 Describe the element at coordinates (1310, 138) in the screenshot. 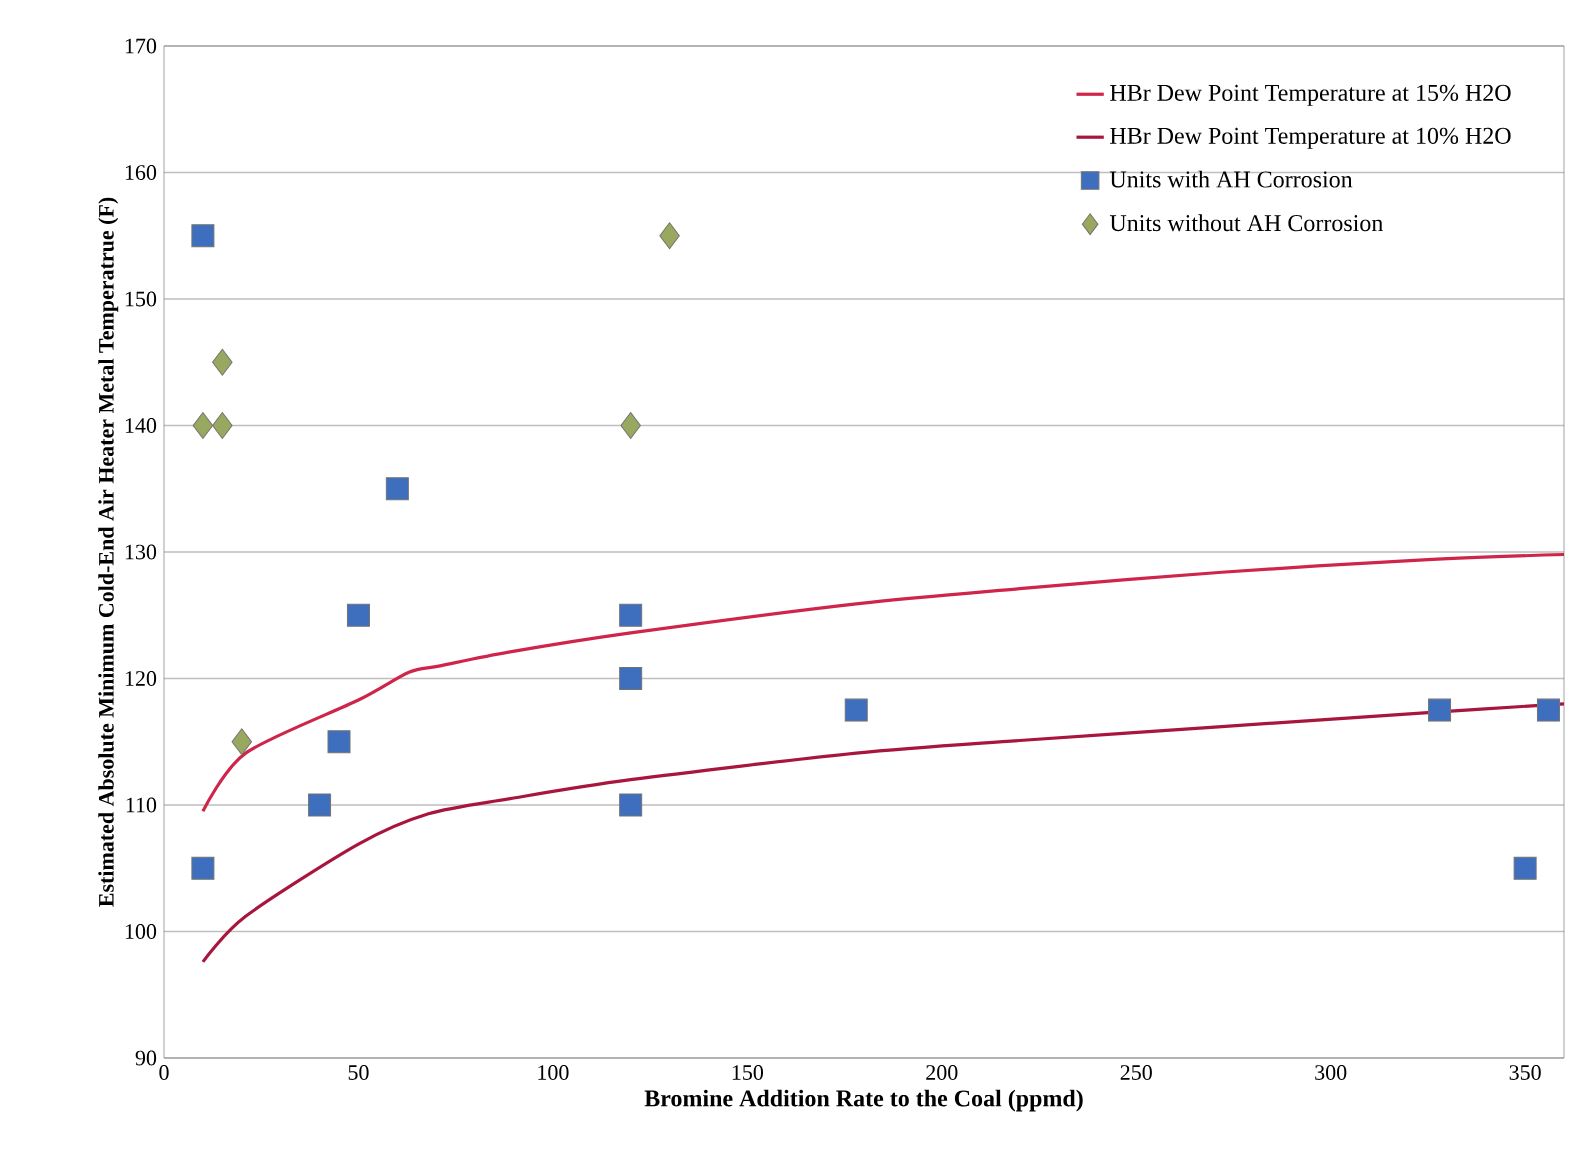

I see `legend-label: HBr Dew Point Temperature at 10% H2O` at that location.